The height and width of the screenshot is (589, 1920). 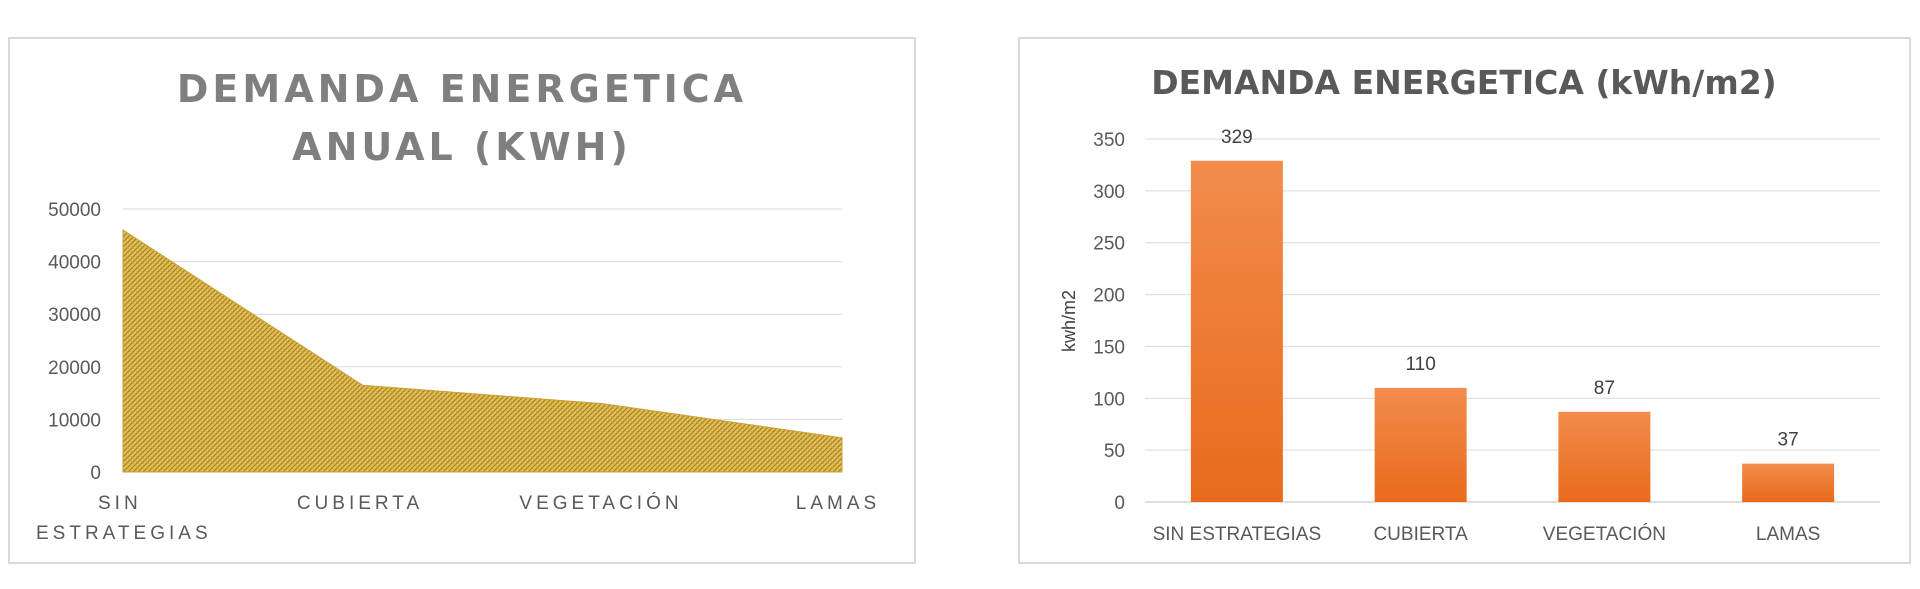 I want to click on chart2-data-label: 87, so click(x=1604, y=388).